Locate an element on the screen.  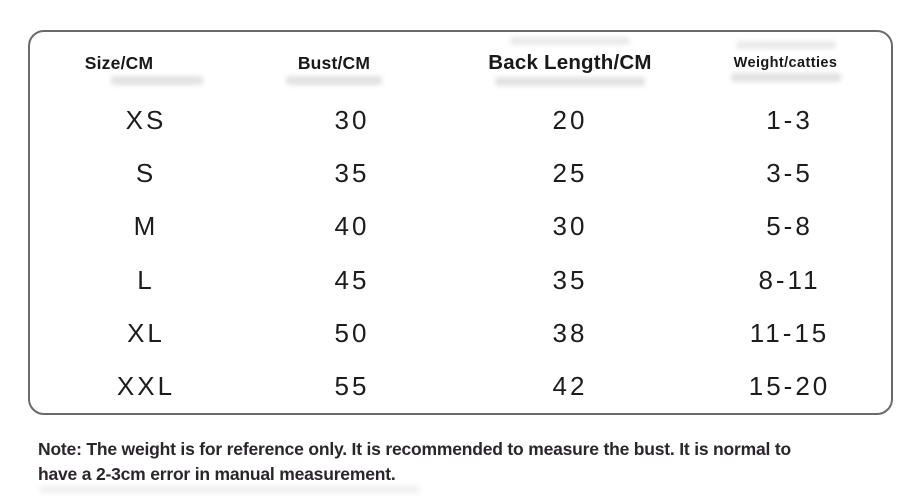
header-size-label: Size/CM is located at coordinates (119, 62).